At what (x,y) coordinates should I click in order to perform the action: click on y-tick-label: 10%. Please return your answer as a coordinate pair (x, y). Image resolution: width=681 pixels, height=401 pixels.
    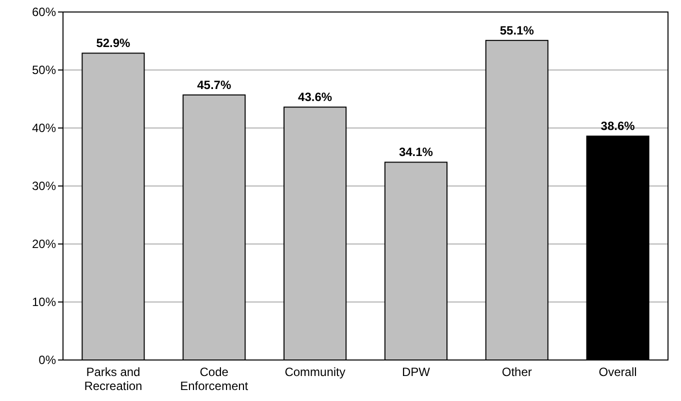
    Looking at the image, I should click on (44, 302).